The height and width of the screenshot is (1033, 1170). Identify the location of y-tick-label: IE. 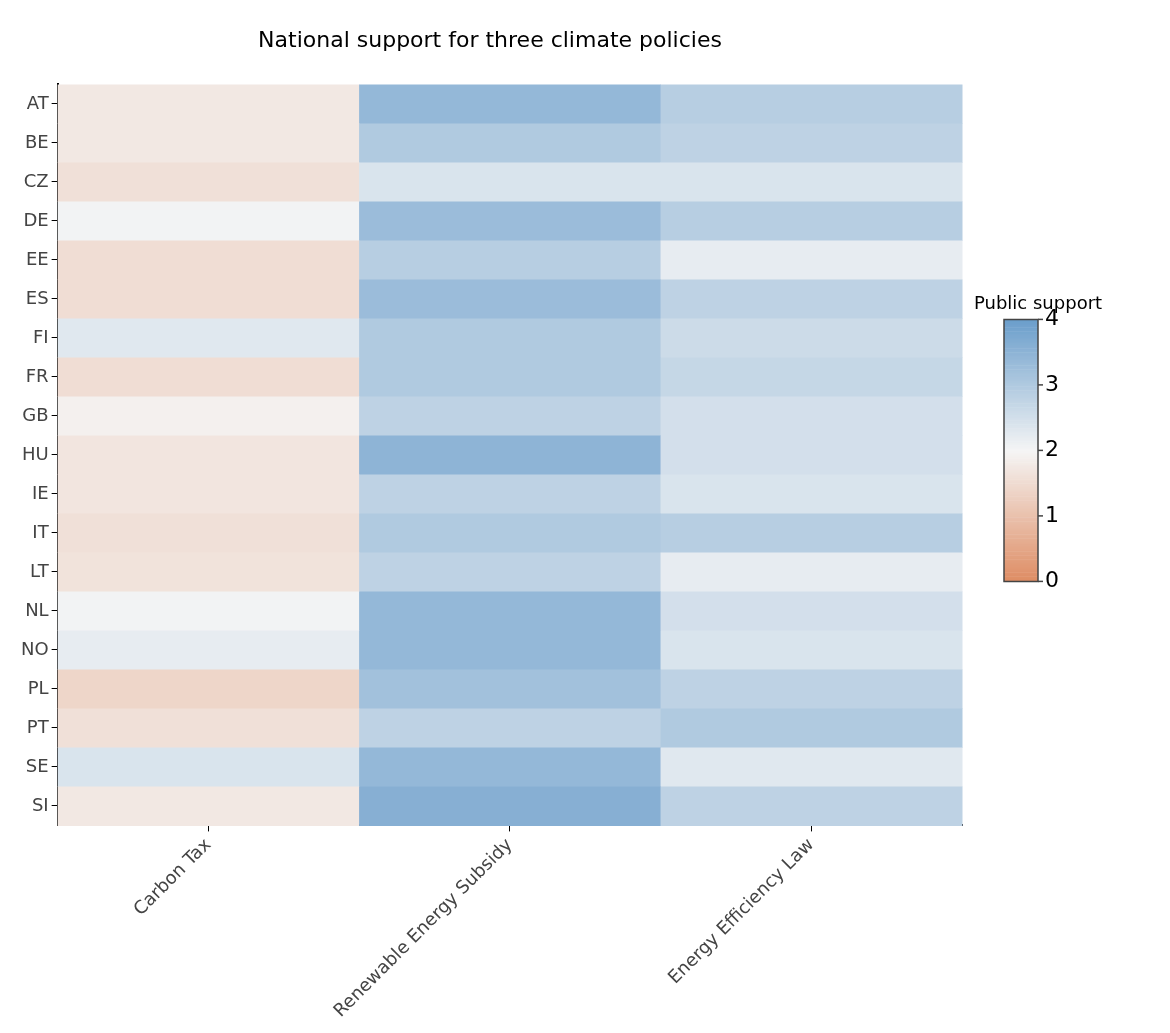
(40, 492).